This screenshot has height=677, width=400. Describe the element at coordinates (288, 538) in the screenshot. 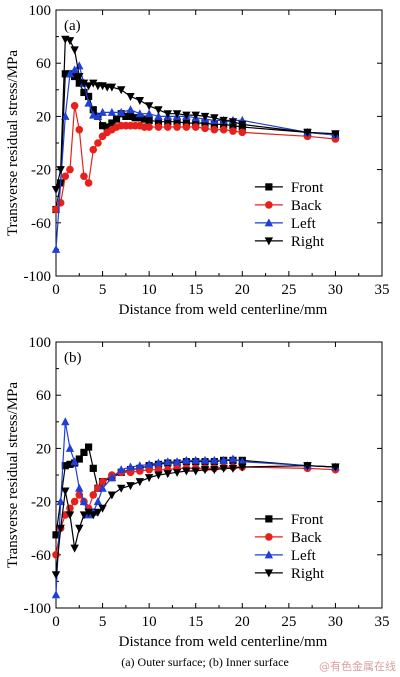

I see `legend-item-back: Back` at that location.